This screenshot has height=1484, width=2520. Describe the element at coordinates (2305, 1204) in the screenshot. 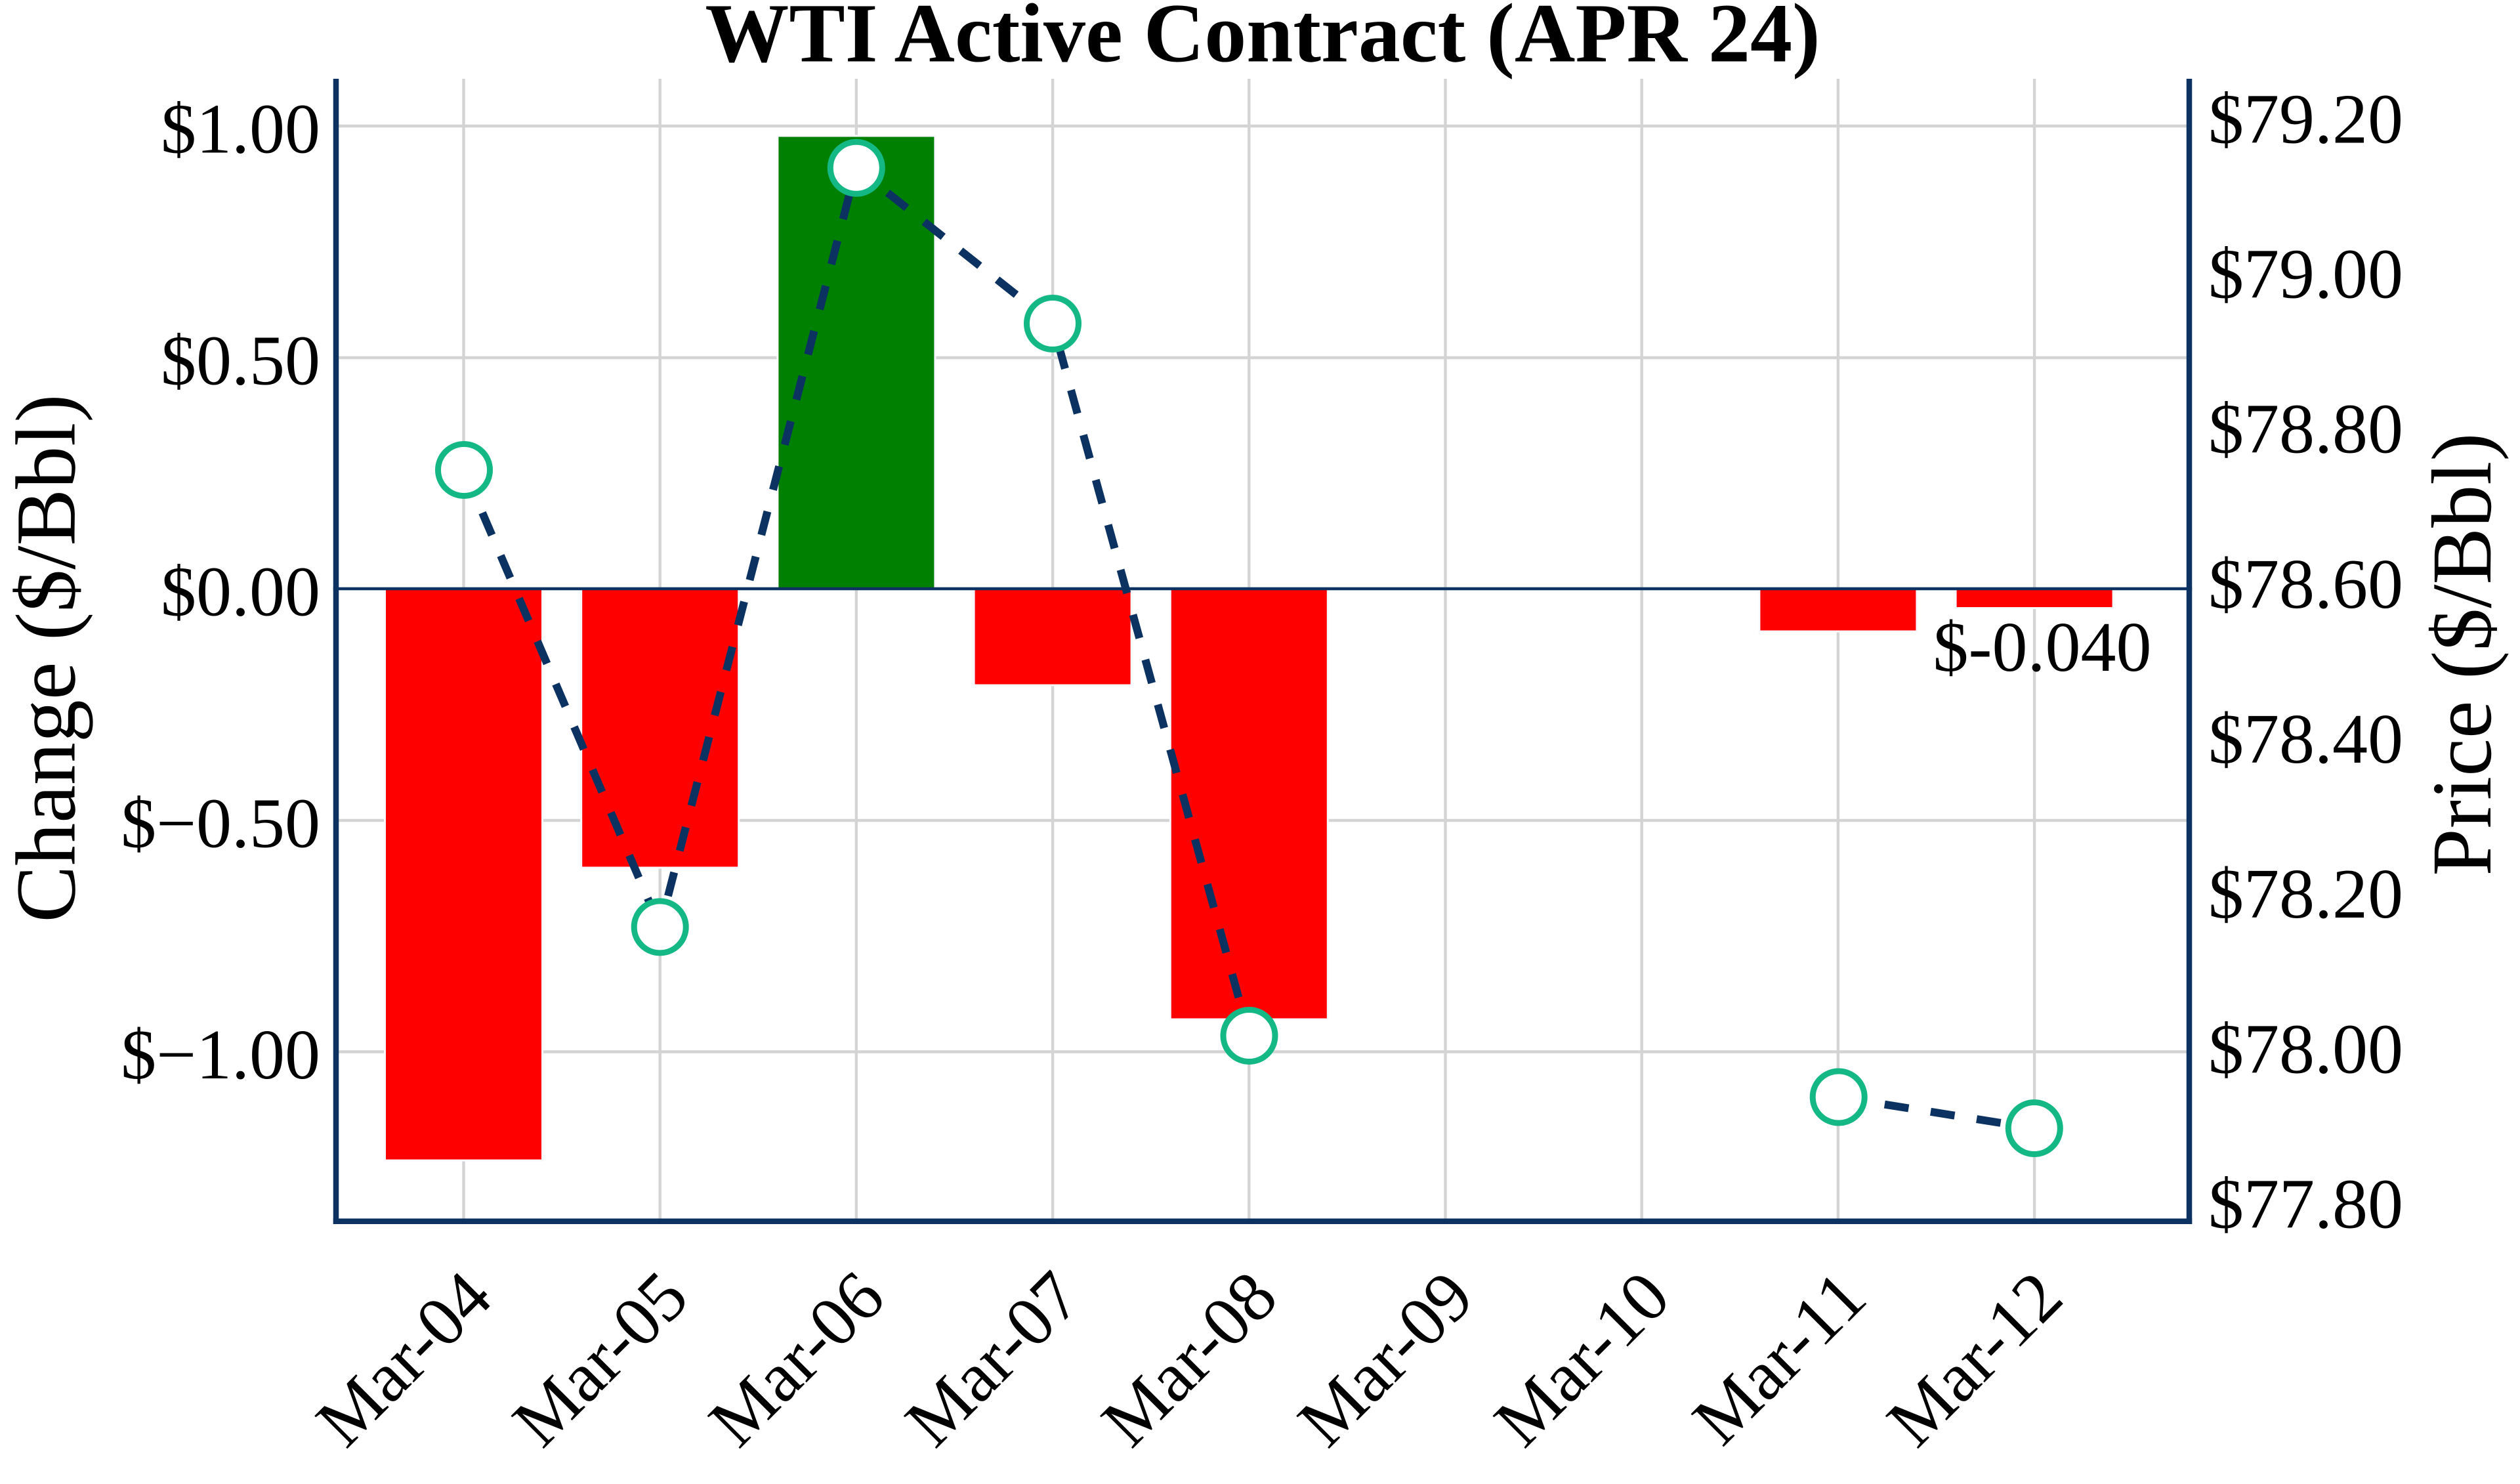

I see `svg-text: $77.80` at that location.